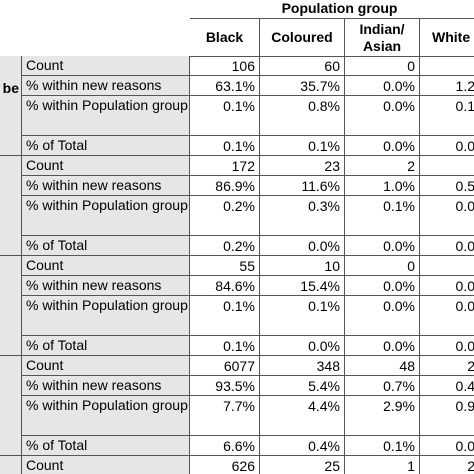 This screenshot has height=474, width=474. Describe the element at coordinates (447, 86) in the screenshot. I see `cell-value: 1.2` at that location.